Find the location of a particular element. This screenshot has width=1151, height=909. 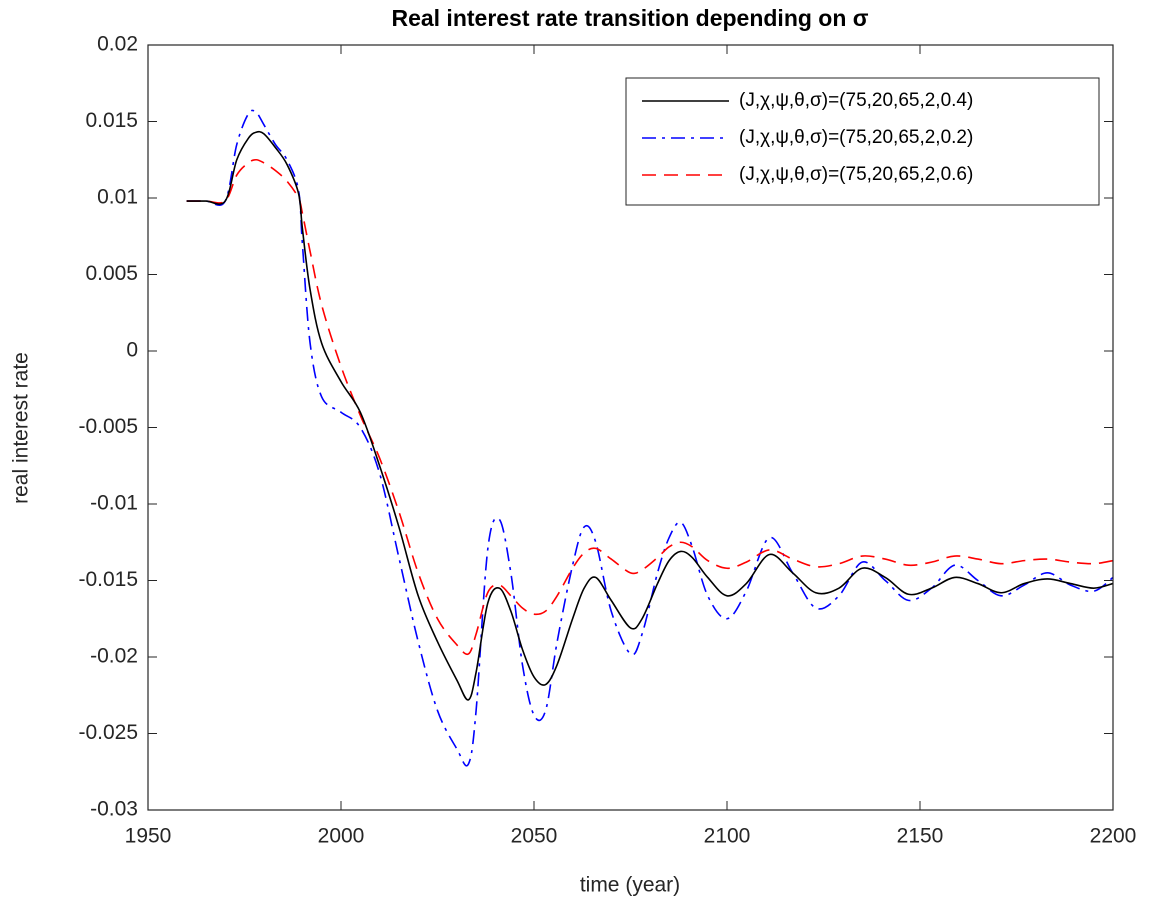

y-tick-label: 0.01 is located at coordinates (117, 197).